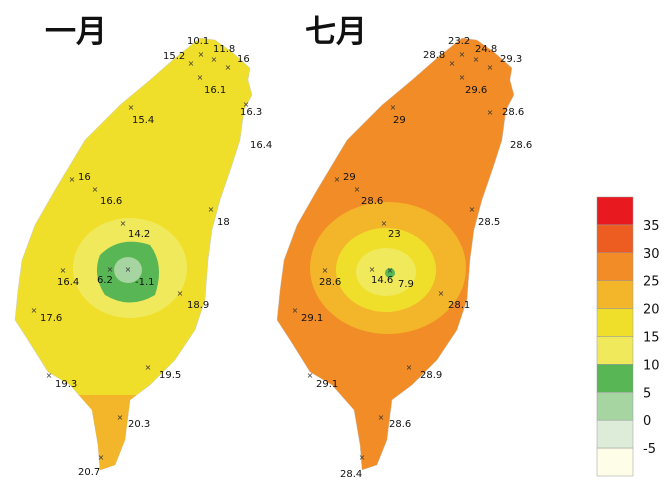 This screenshot has height=498, width=670. I want to click on station-value: 23, so click(394, 234).